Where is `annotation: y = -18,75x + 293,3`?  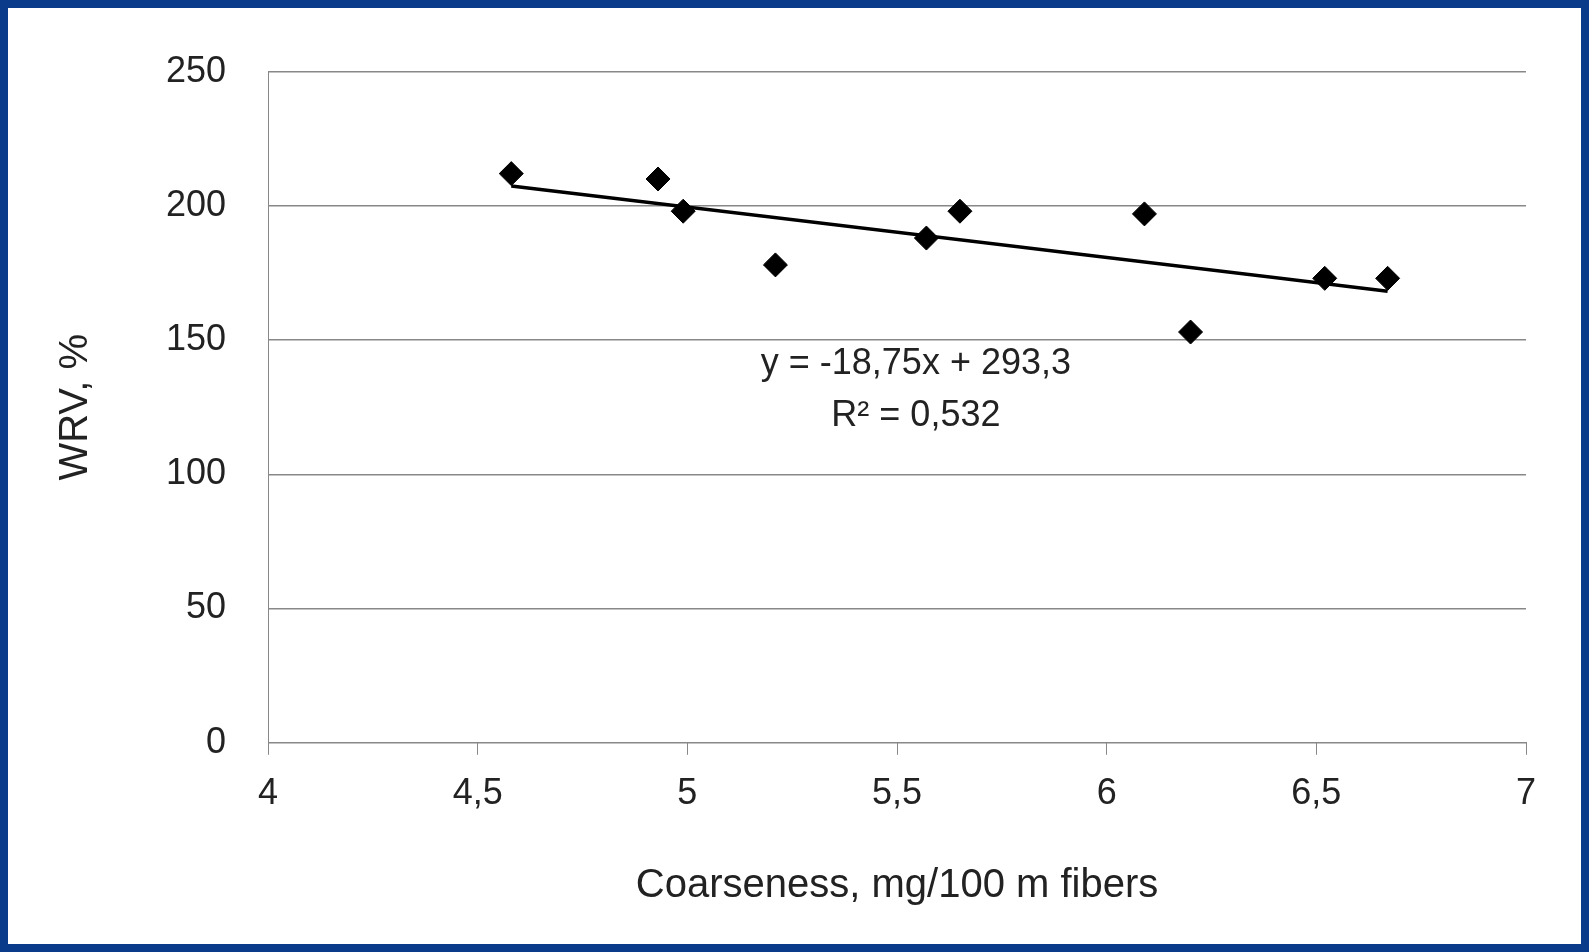 annotation: y = -18,75x + 293,3 is located at coordinates (916, 361).